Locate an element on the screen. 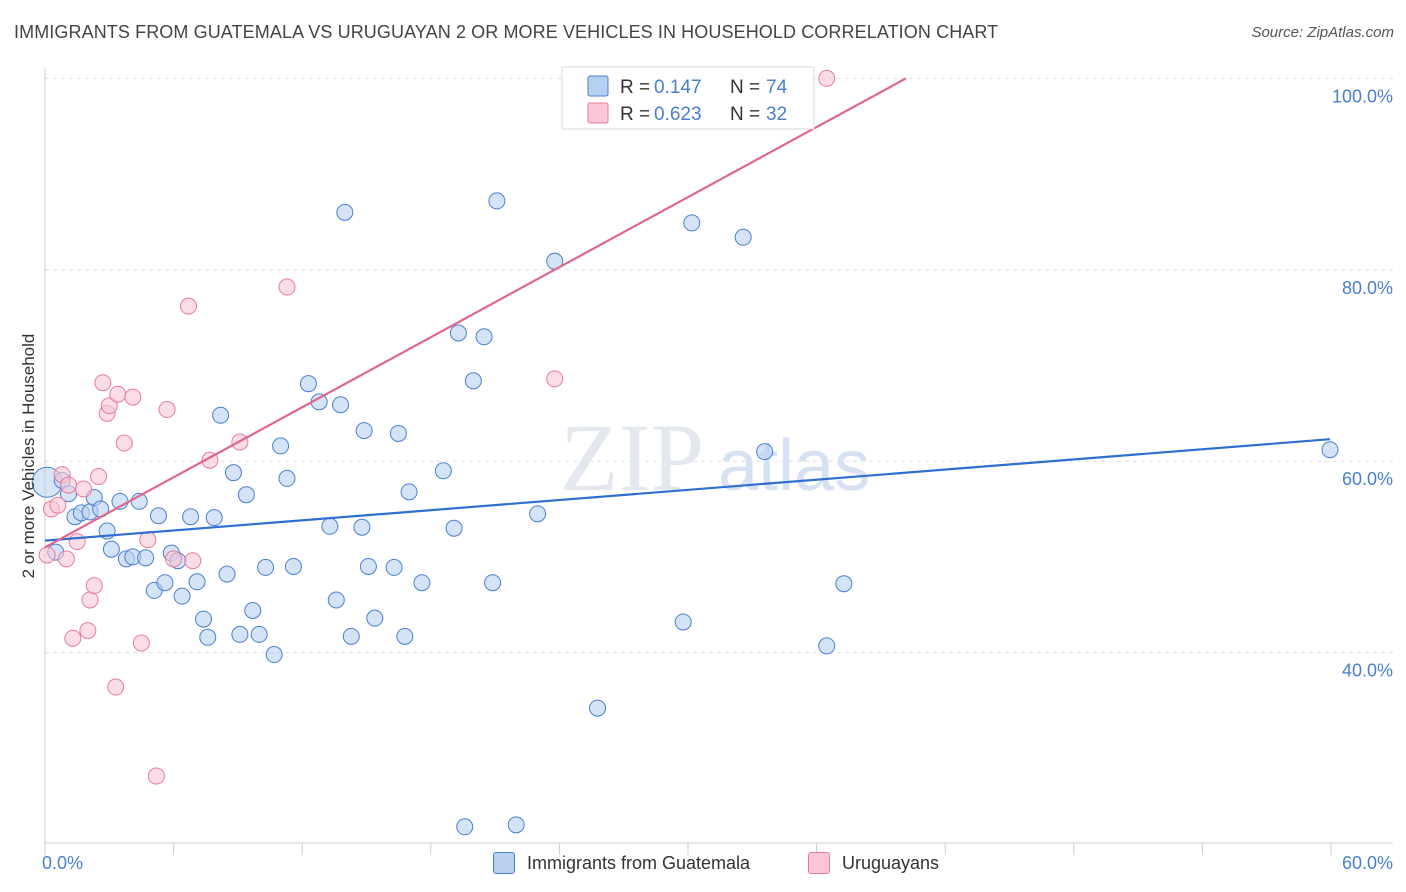  watermark-atlas: atlas is located at coordinates (794, 466).